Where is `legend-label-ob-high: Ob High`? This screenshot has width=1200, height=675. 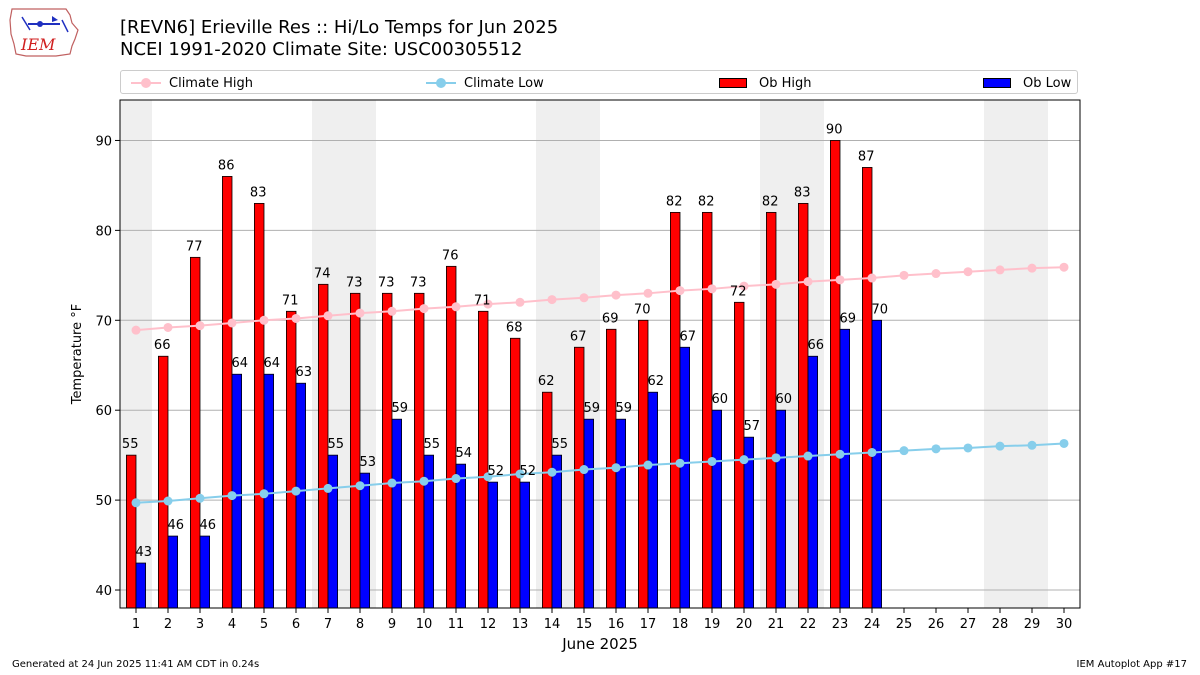
legend-label-ob-high: Ob High is located at coordinates (785, 83).